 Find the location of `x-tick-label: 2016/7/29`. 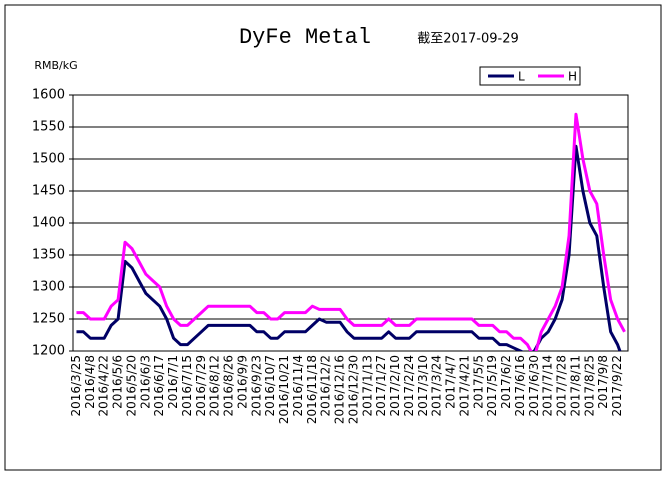

x-tick-label: 2016/7/29 is located at coordinates (201, 386).